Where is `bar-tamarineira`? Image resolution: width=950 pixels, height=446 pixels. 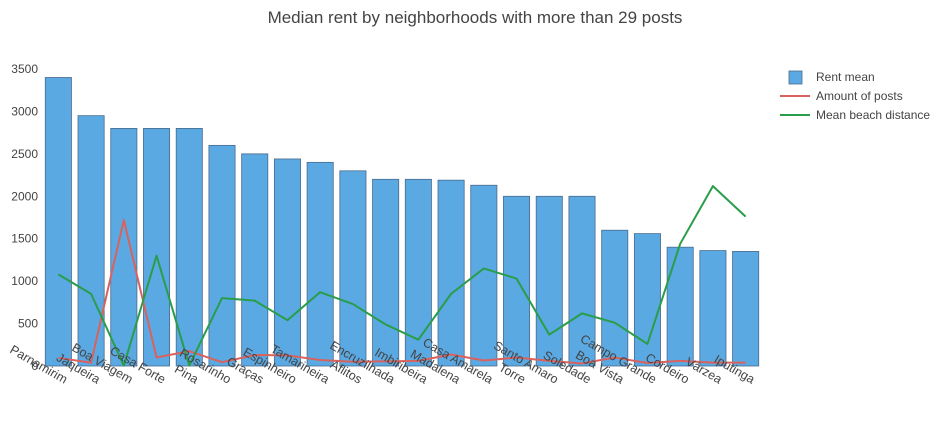 bar-tamarineira is located at coordinates (320, 264).